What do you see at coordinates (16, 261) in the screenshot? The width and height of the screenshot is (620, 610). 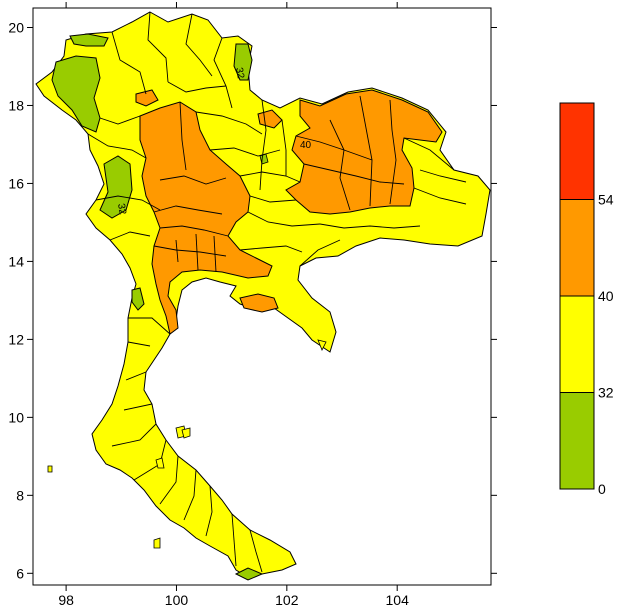 I see `y-tick-label: 14` at bounding box center [16, 261].